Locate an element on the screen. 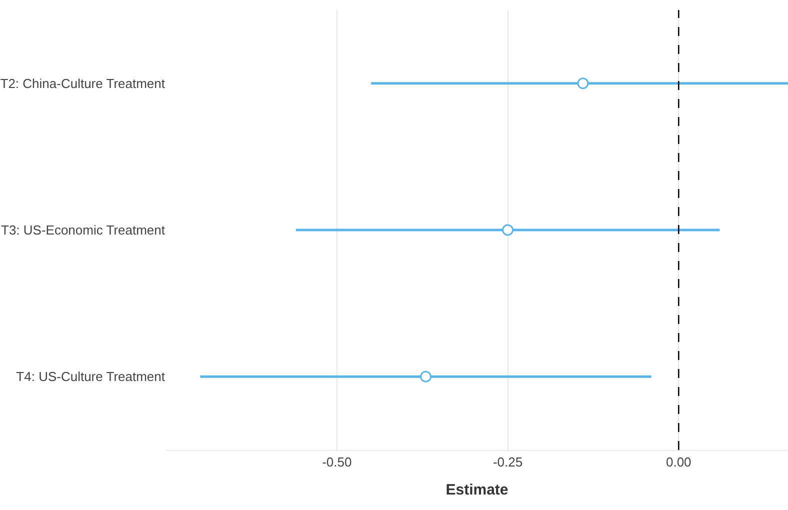 The image size is (788, 510). y-tick-label: T4: US-Culture Treatment is located at coordinates (91, 376).